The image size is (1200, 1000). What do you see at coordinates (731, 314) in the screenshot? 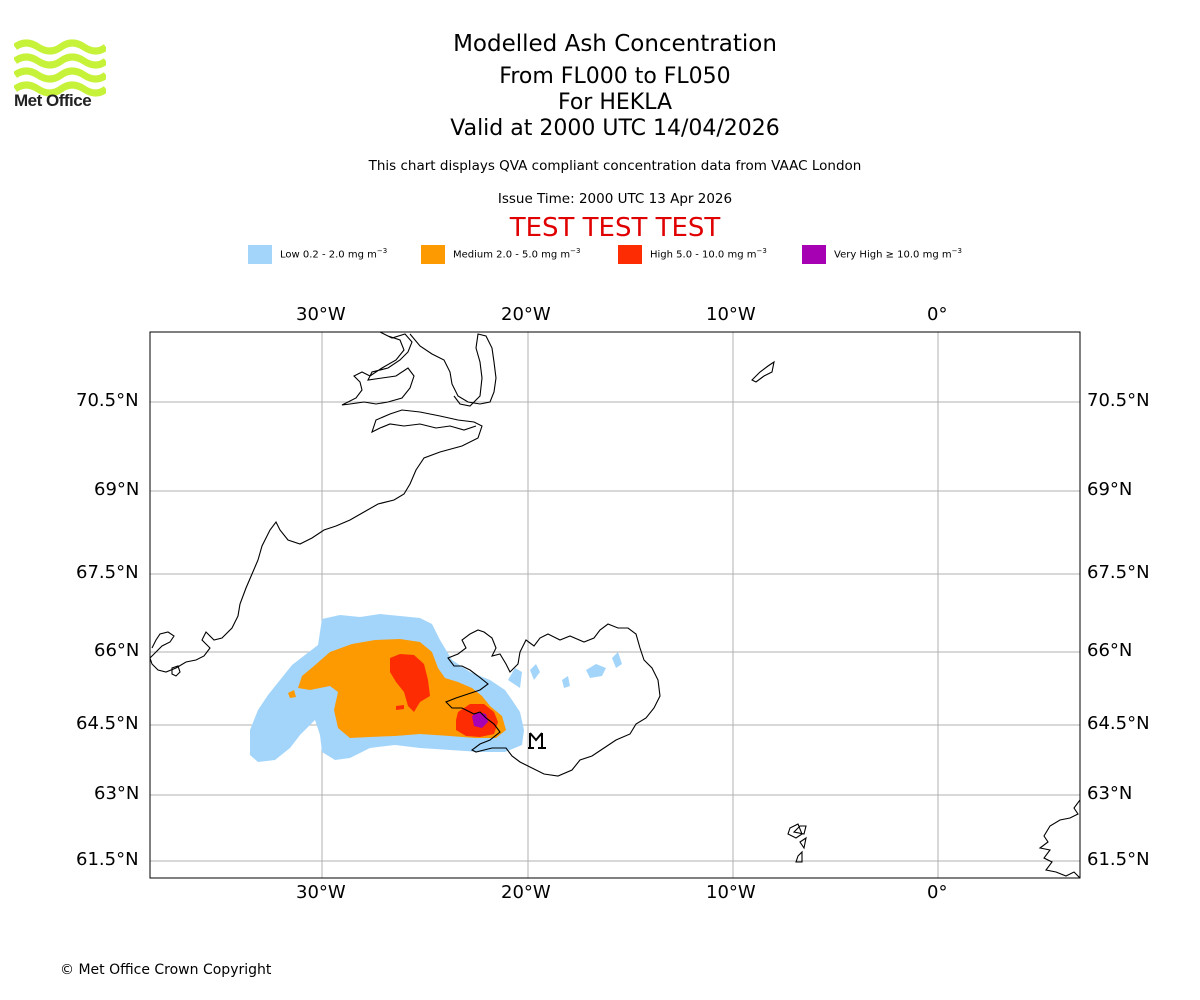
I see `lon-label-top-10w: 10°W` at bounding box center [731, 314].